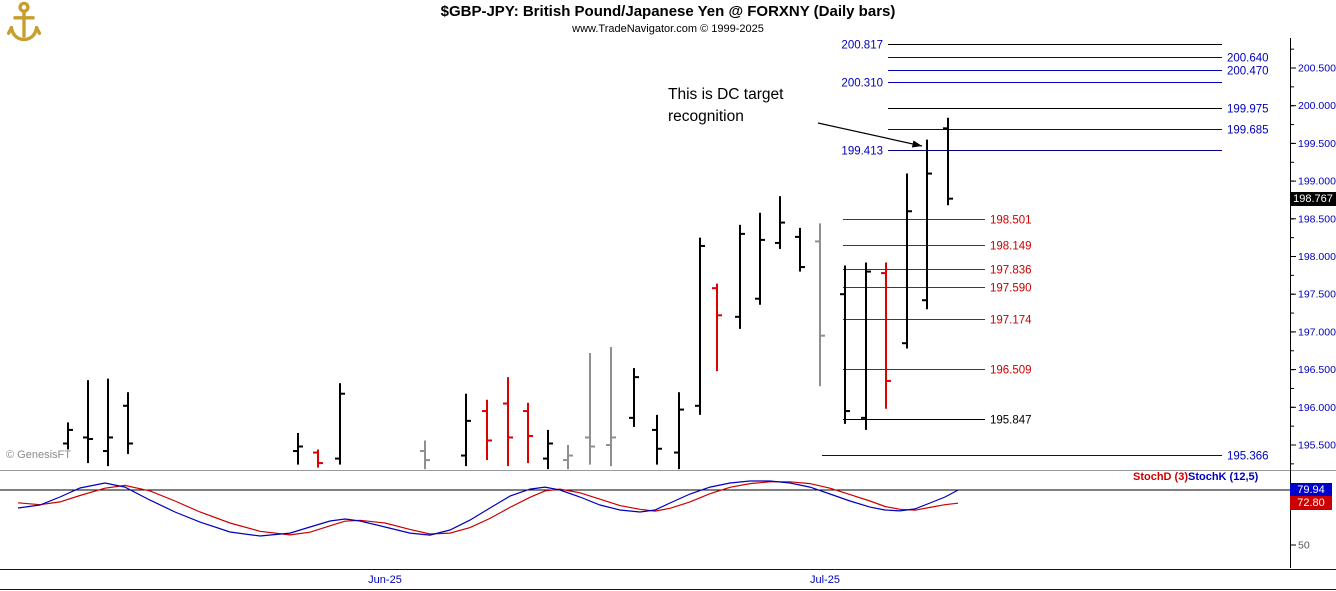 This screenshot has height=591, width=1336. What do you see at coordinates (1045, 457) in the screenshot?
I see `price-level: 195.366` at bounding box center [1045, 457].